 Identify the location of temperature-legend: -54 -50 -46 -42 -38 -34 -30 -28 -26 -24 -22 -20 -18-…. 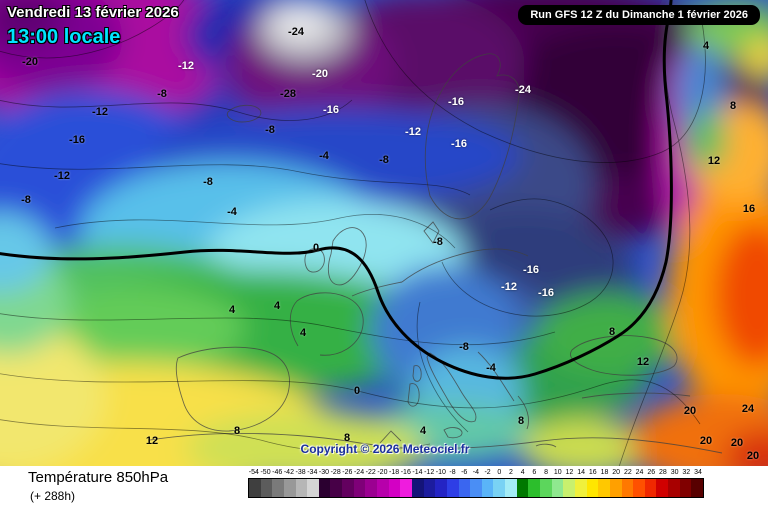
(476, 483).